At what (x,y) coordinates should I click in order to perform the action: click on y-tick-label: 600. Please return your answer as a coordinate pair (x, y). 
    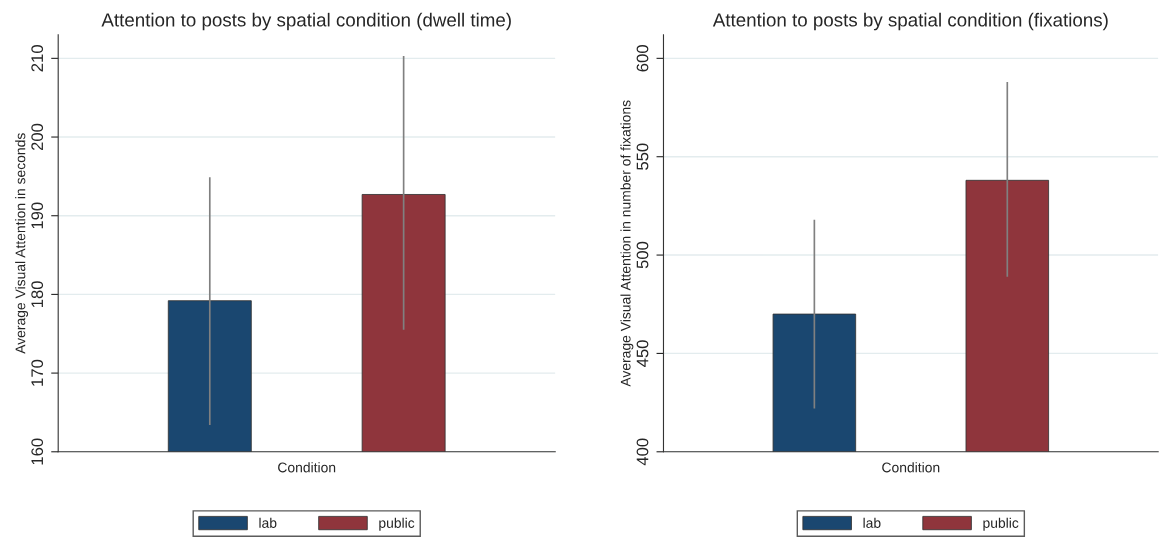
    Looking at the image, I should click on (642, 58).